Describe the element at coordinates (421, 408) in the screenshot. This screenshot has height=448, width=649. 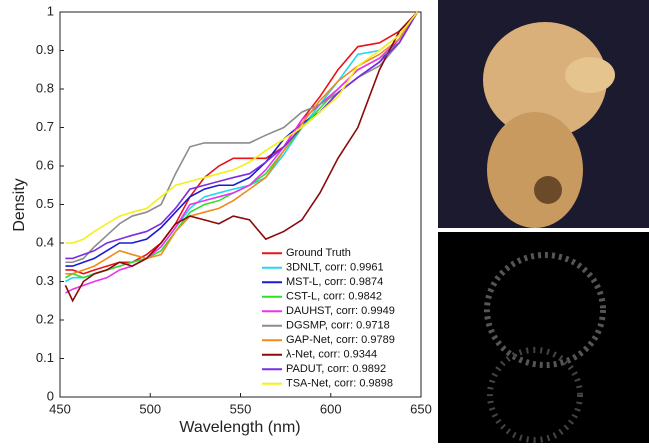
I see `x-tick-label: 650` at that location.